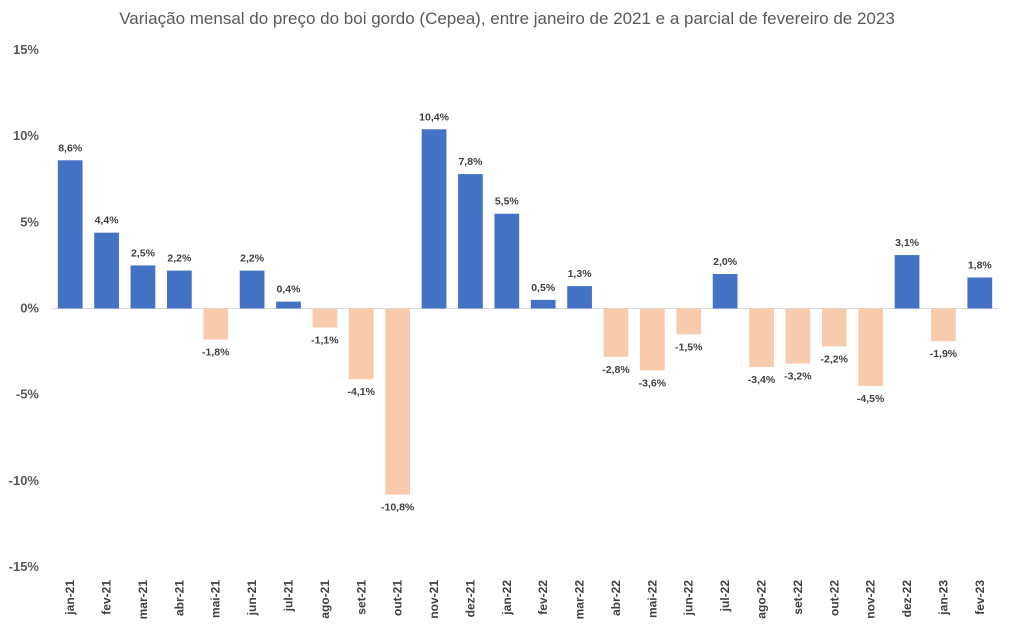 This screenshot has height=630, width=1014. I want to click on x-tick-label: jul-21, so click(289, 596).